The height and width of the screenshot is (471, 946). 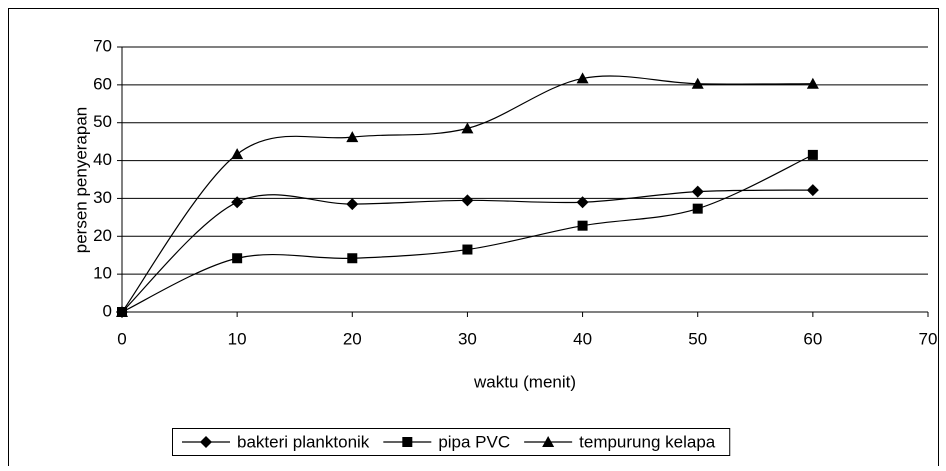 I want to click on legend-label: bakteri planktonik, so click(x=303, y=441).